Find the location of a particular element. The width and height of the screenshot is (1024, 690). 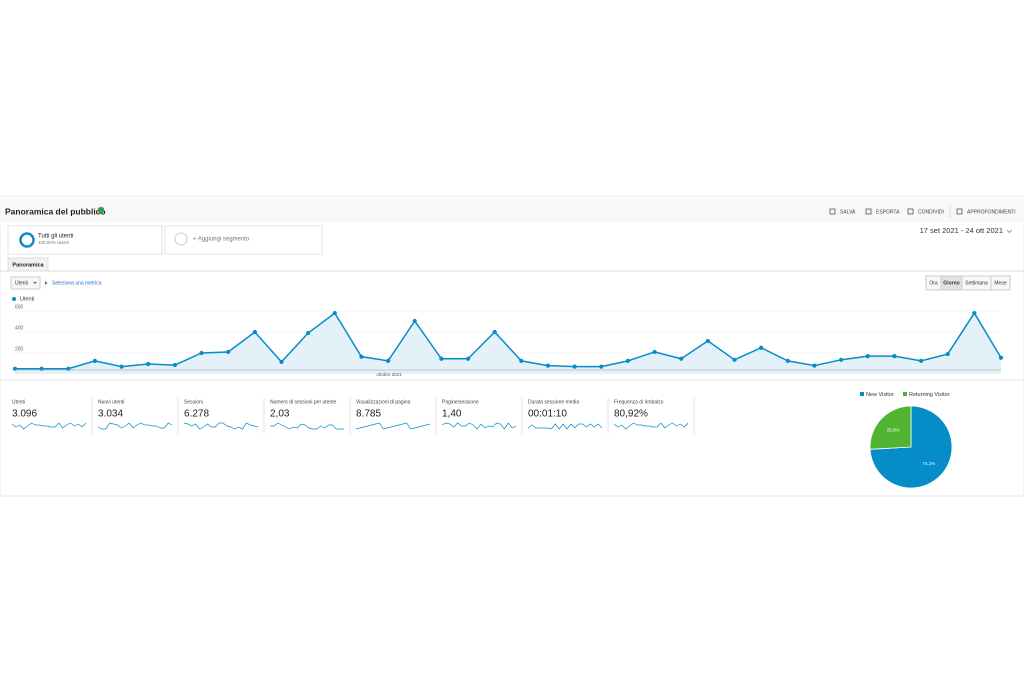

segment-detail: 100,00% Utenti is located at coordinates (53, 242).